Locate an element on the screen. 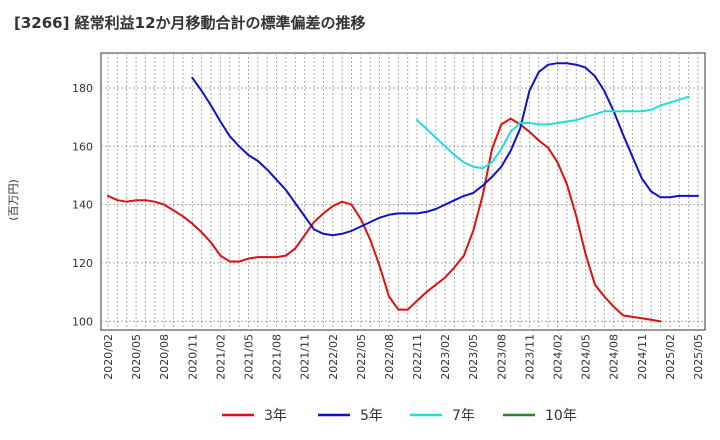 Image resolution: width=720 pixels, height=440 pixels. y-tick-label: 120 is located at coordinates (82, 263).